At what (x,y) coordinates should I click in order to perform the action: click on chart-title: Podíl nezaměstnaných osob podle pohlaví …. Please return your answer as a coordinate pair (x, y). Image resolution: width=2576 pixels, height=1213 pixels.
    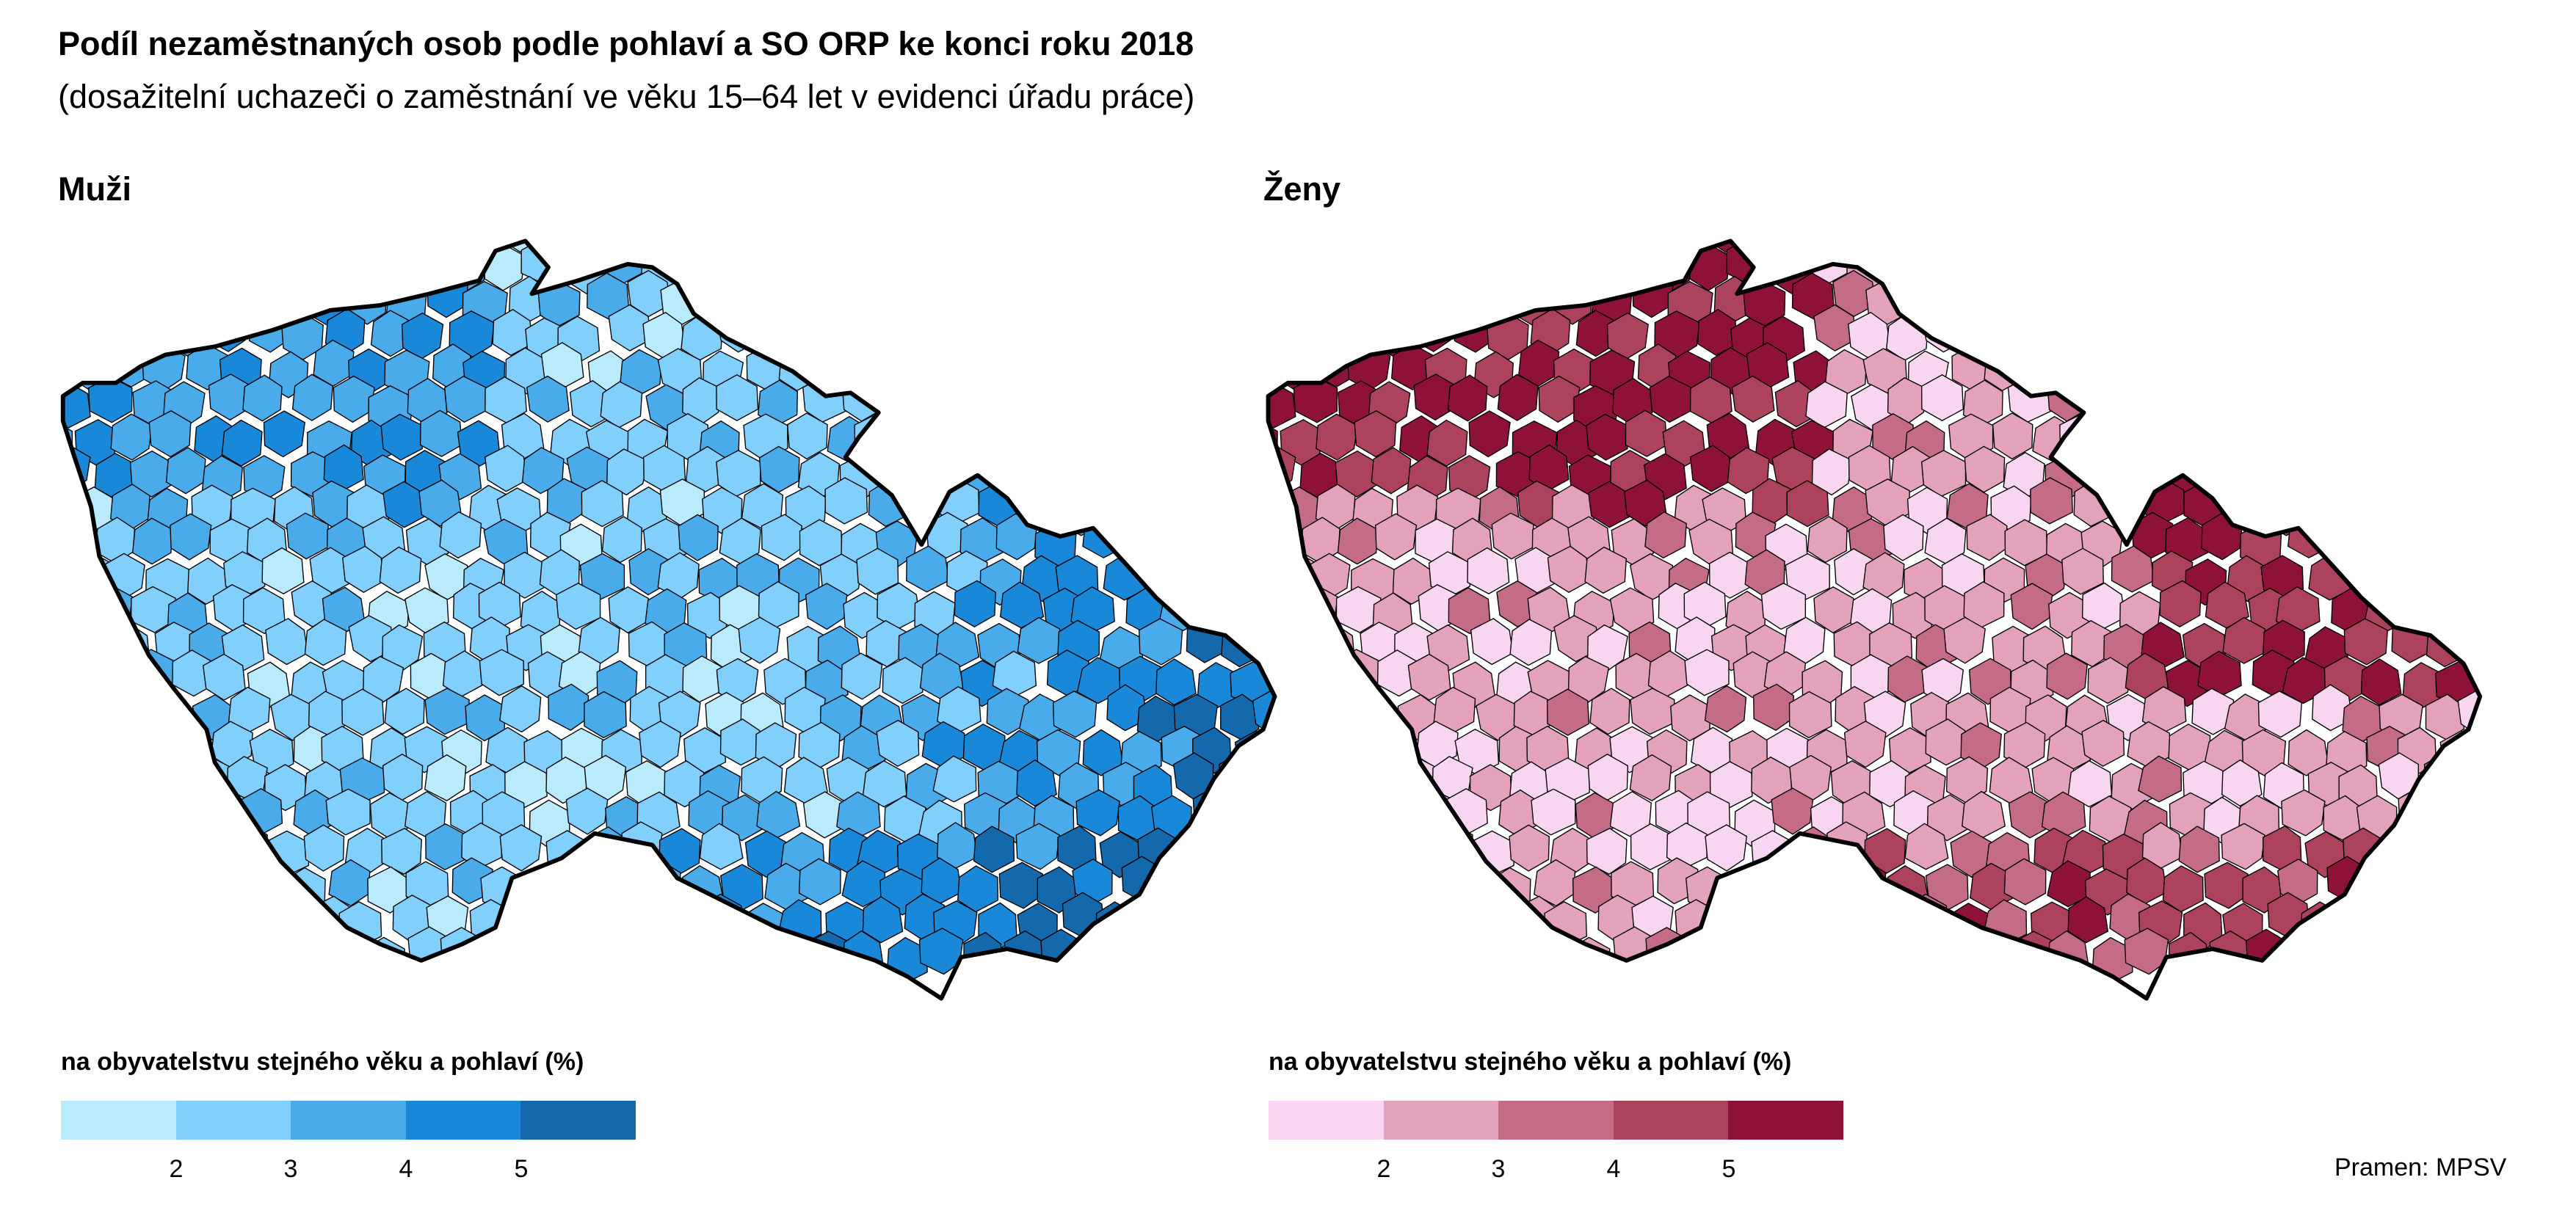
    Looking at the image, I should click on (626, 43).